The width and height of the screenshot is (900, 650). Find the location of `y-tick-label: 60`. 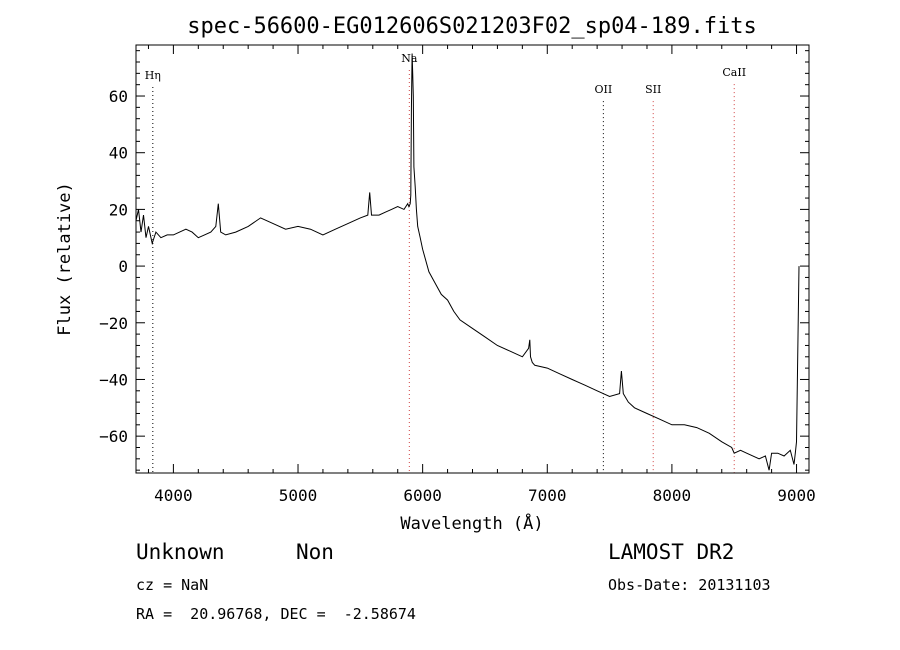

y-tick-label: 60 is located at coordinates (118, 96).